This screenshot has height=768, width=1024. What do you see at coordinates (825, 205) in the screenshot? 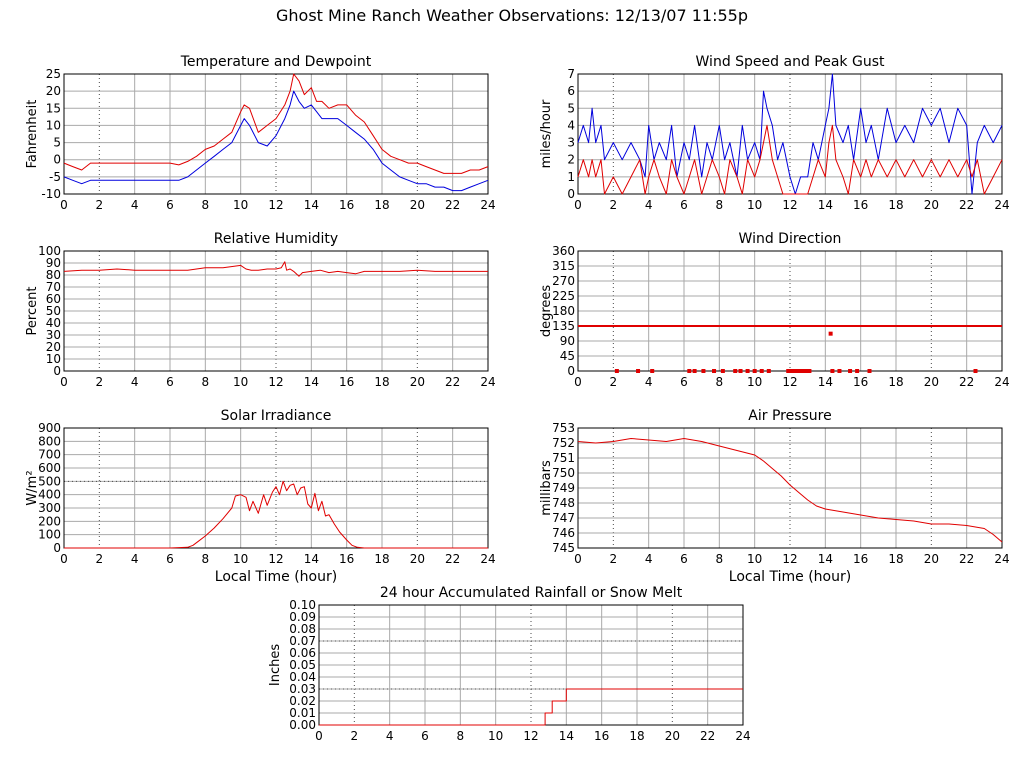
I see `wind-xtick-label: 14` at bounding box center [825, 205].